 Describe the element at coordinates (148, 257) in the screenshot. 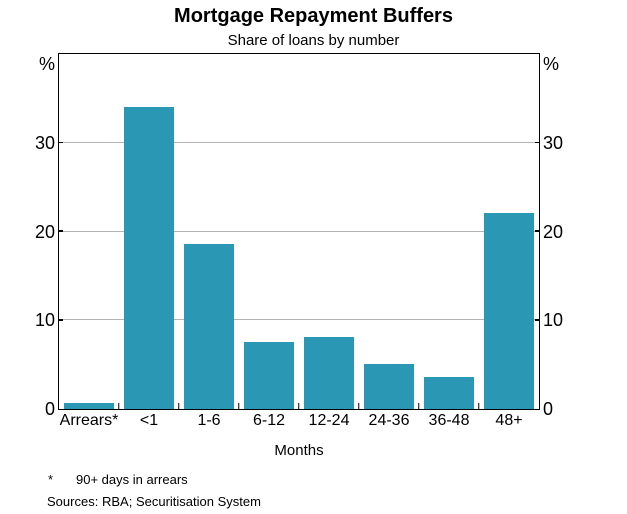

I see `bar-<1` at that location.